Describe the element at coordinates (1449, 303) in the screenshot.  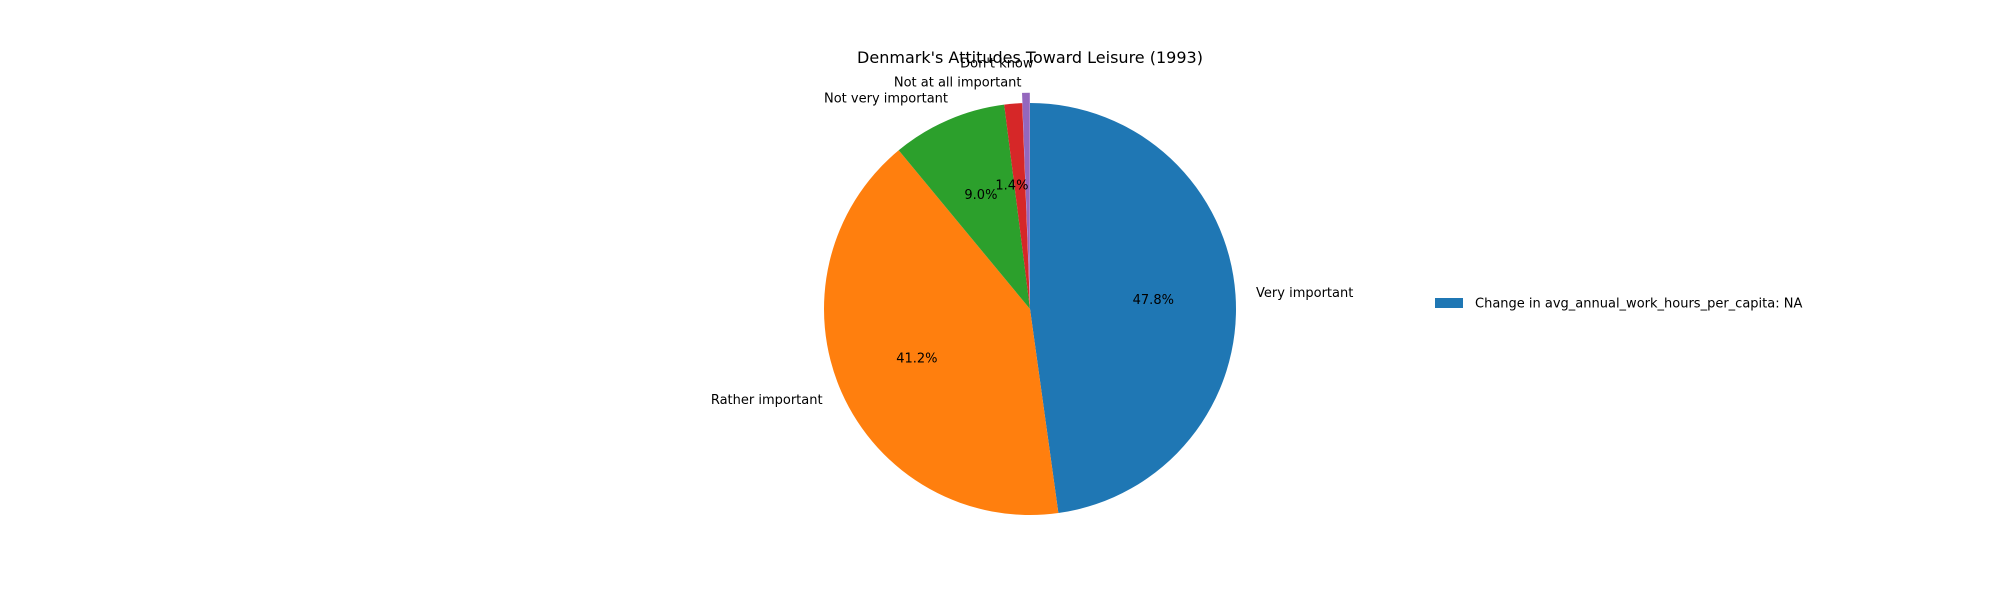
I see `legend-swatch` at that location.